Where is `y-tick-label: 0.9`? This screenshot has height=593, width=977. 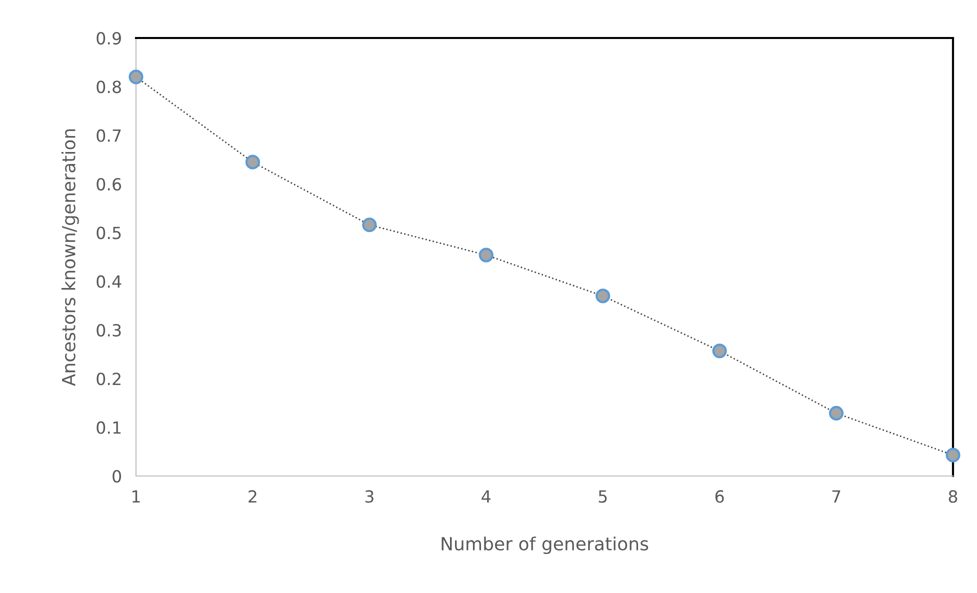 y-tick-label: 0.9 is located at coordinates (108, 38).